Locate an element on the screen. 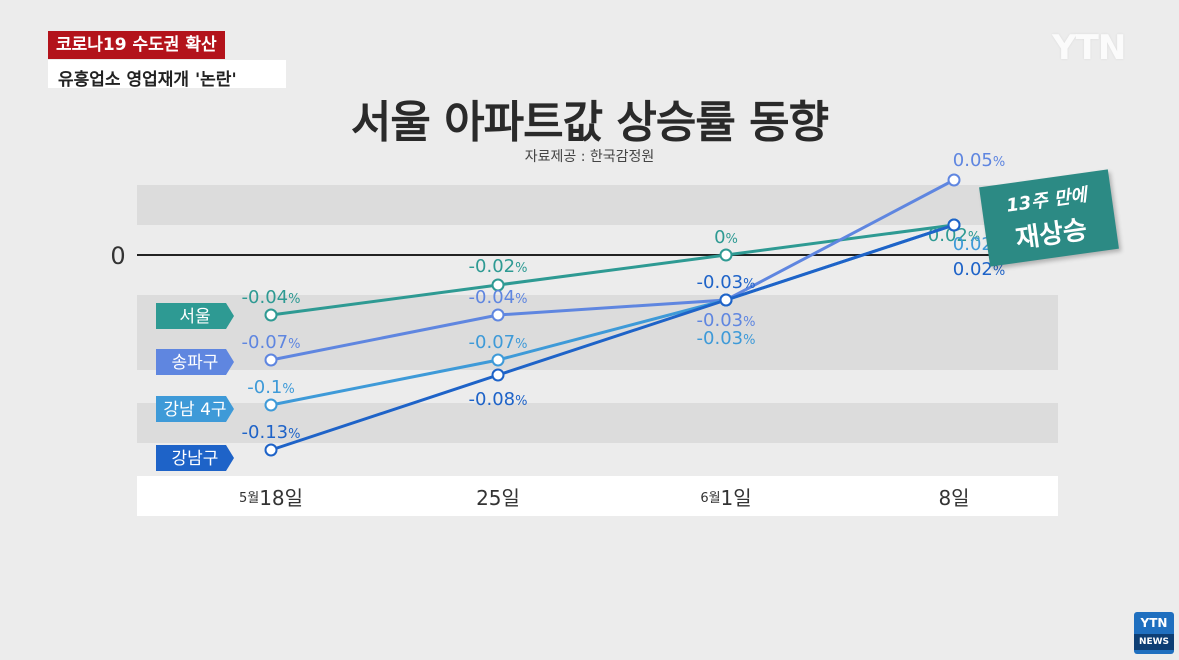  ytn-news-badge: YTN NEWS is located at coordinates (1154, 633).